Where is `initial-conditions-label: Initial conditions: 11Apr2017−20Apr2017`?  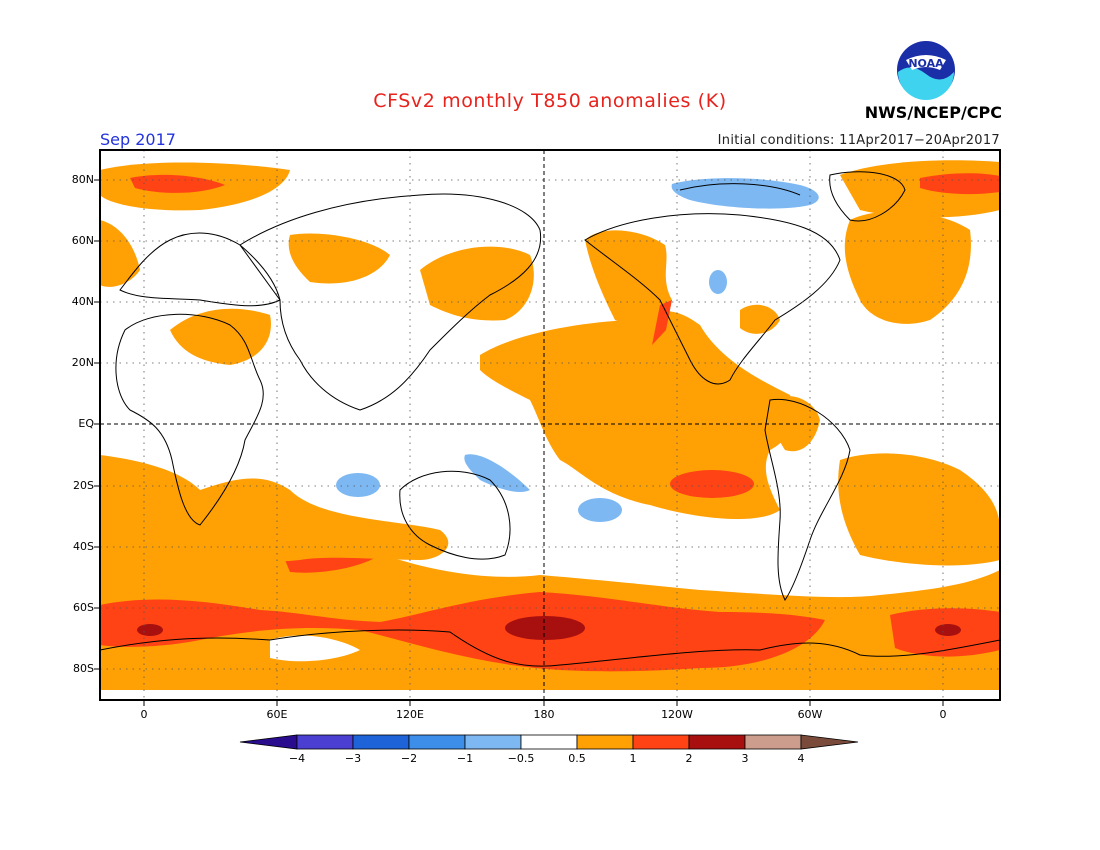
initial-conditions-label: Initial conditions: 11Apr2017−20Apr2017 is located at coordinates (858, 140).